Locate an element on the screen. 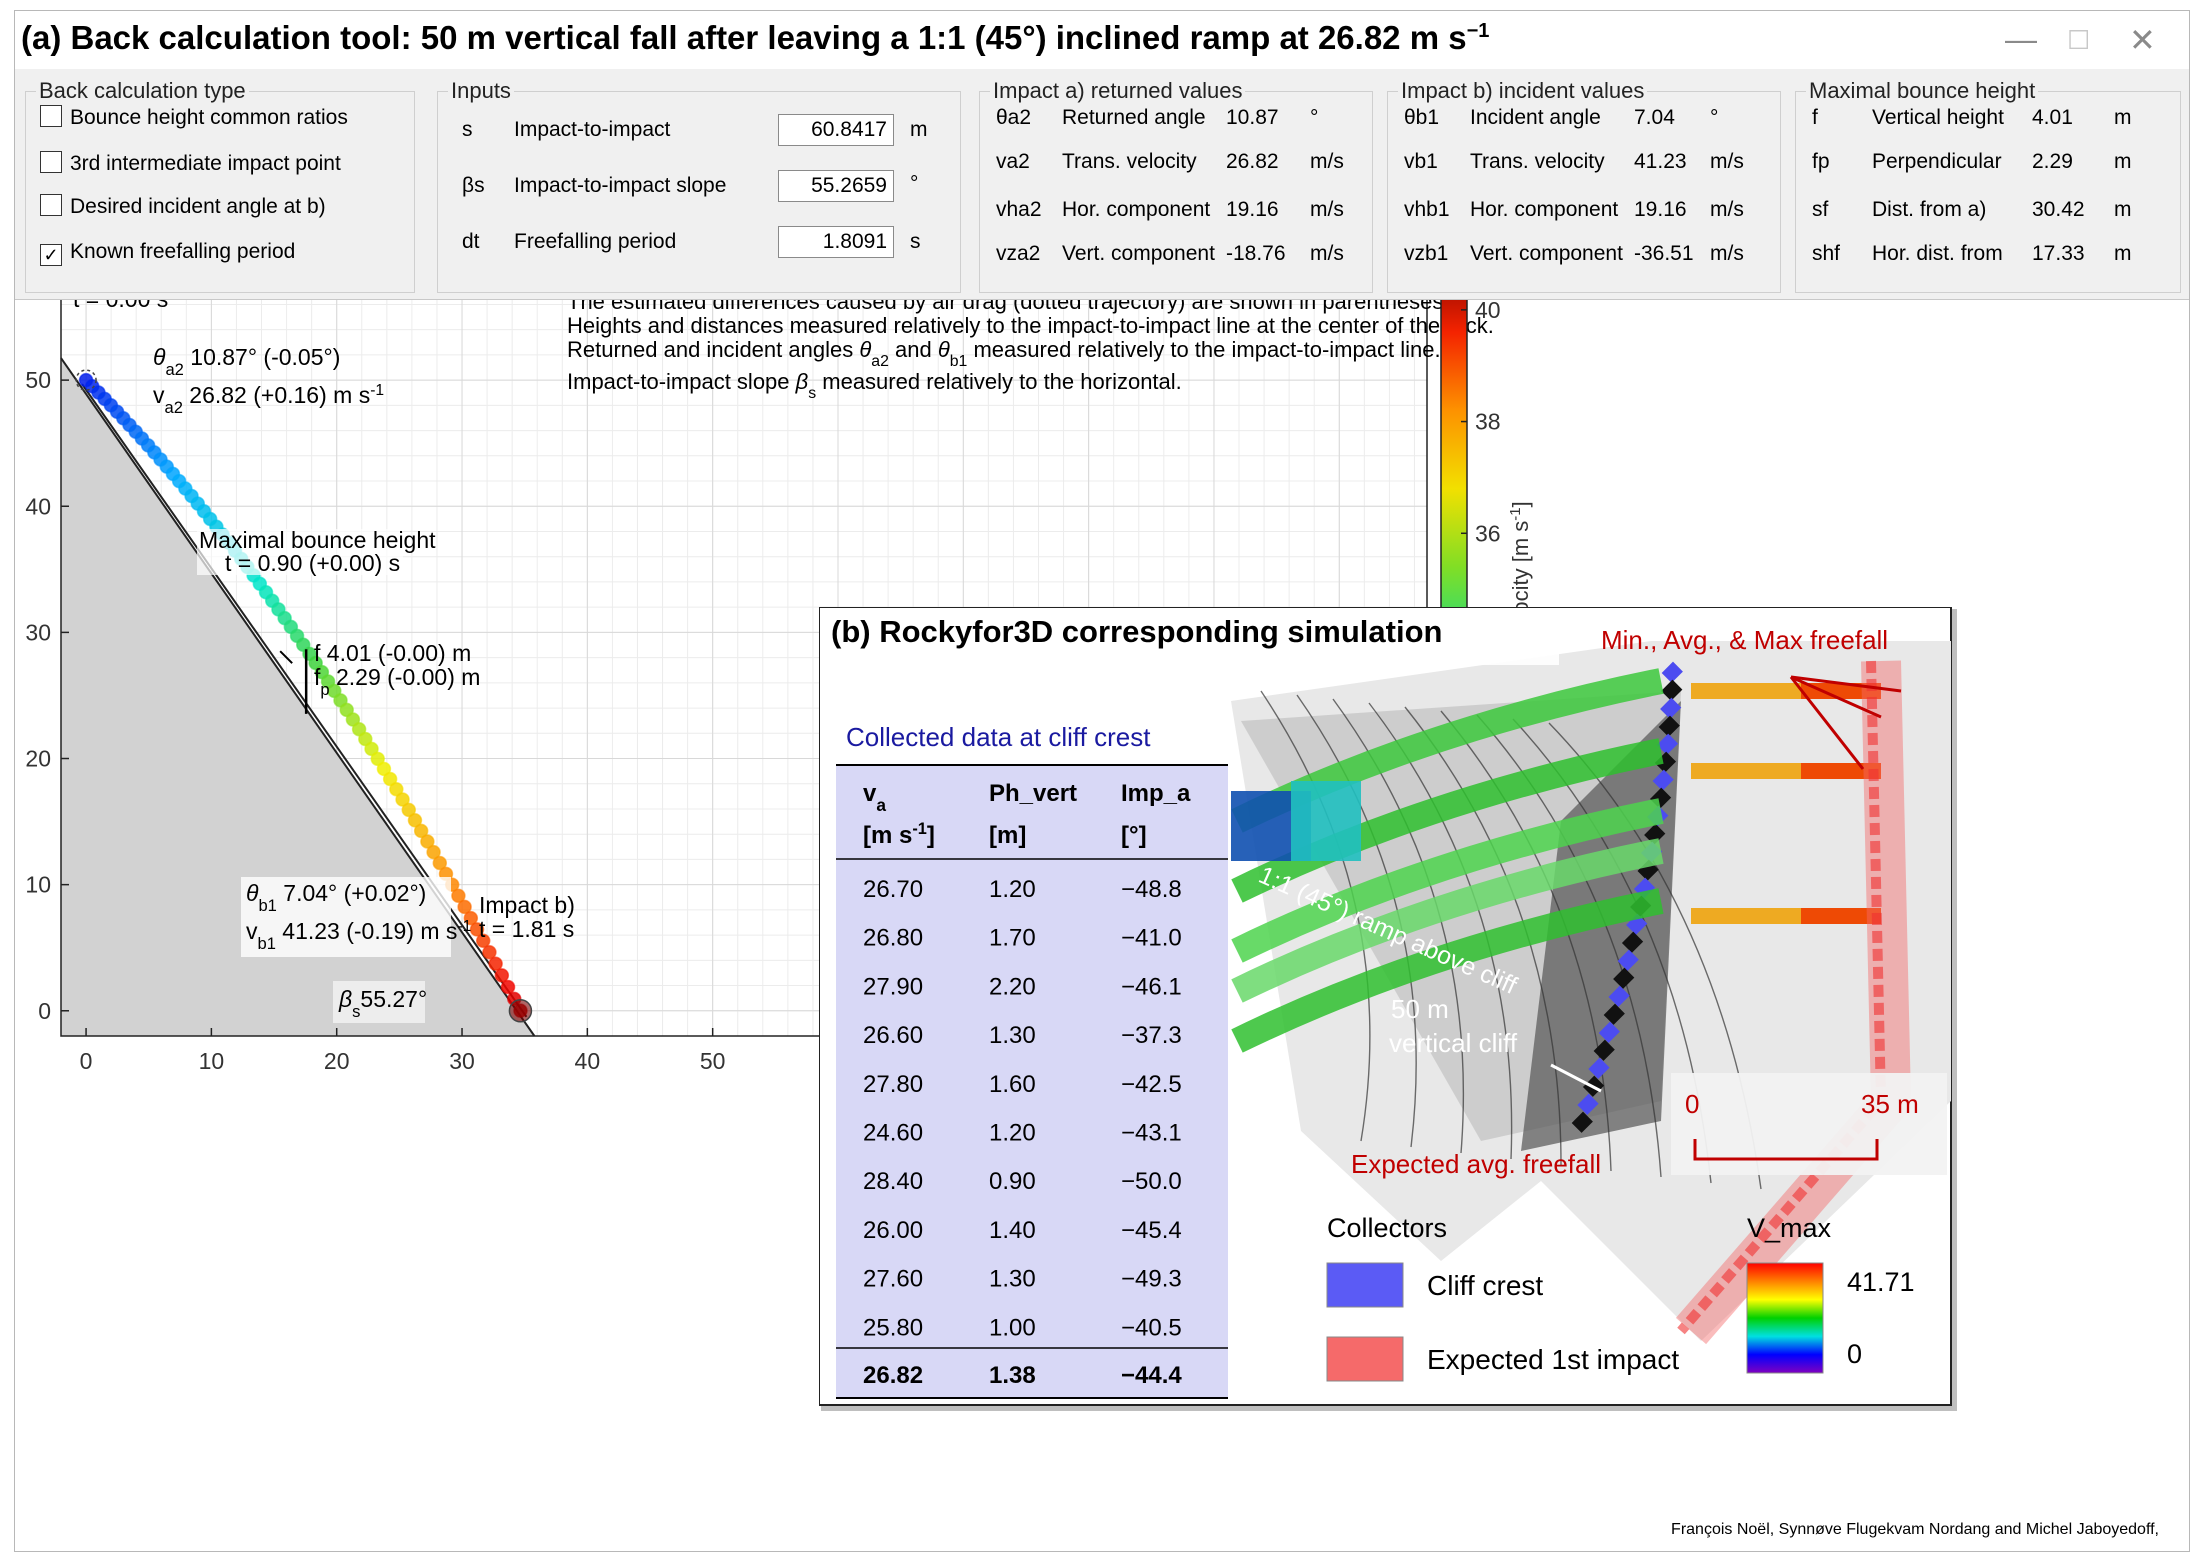 The image size is (2200, 1554). checkbox-label: 3rd intermediate impact point is located at coordinates (205, 163).